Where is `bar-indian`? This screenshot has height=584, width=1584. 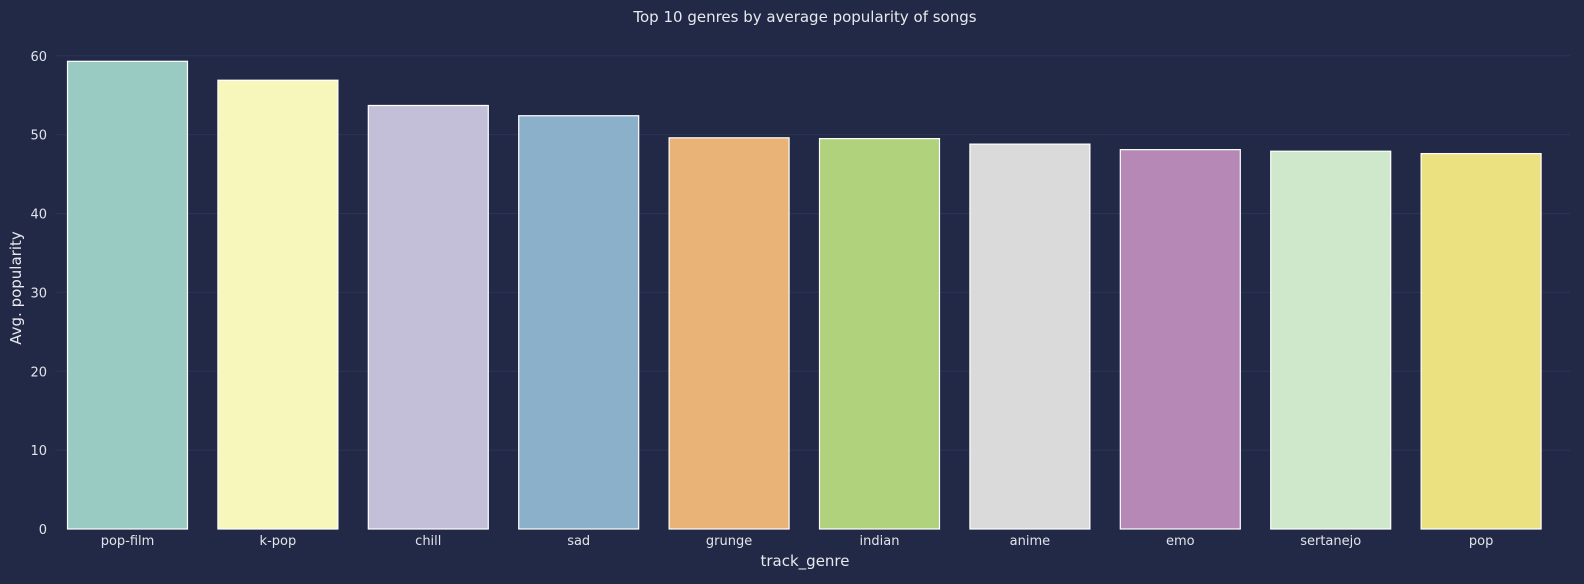 bar-indian is located at coordinates (879, 333).